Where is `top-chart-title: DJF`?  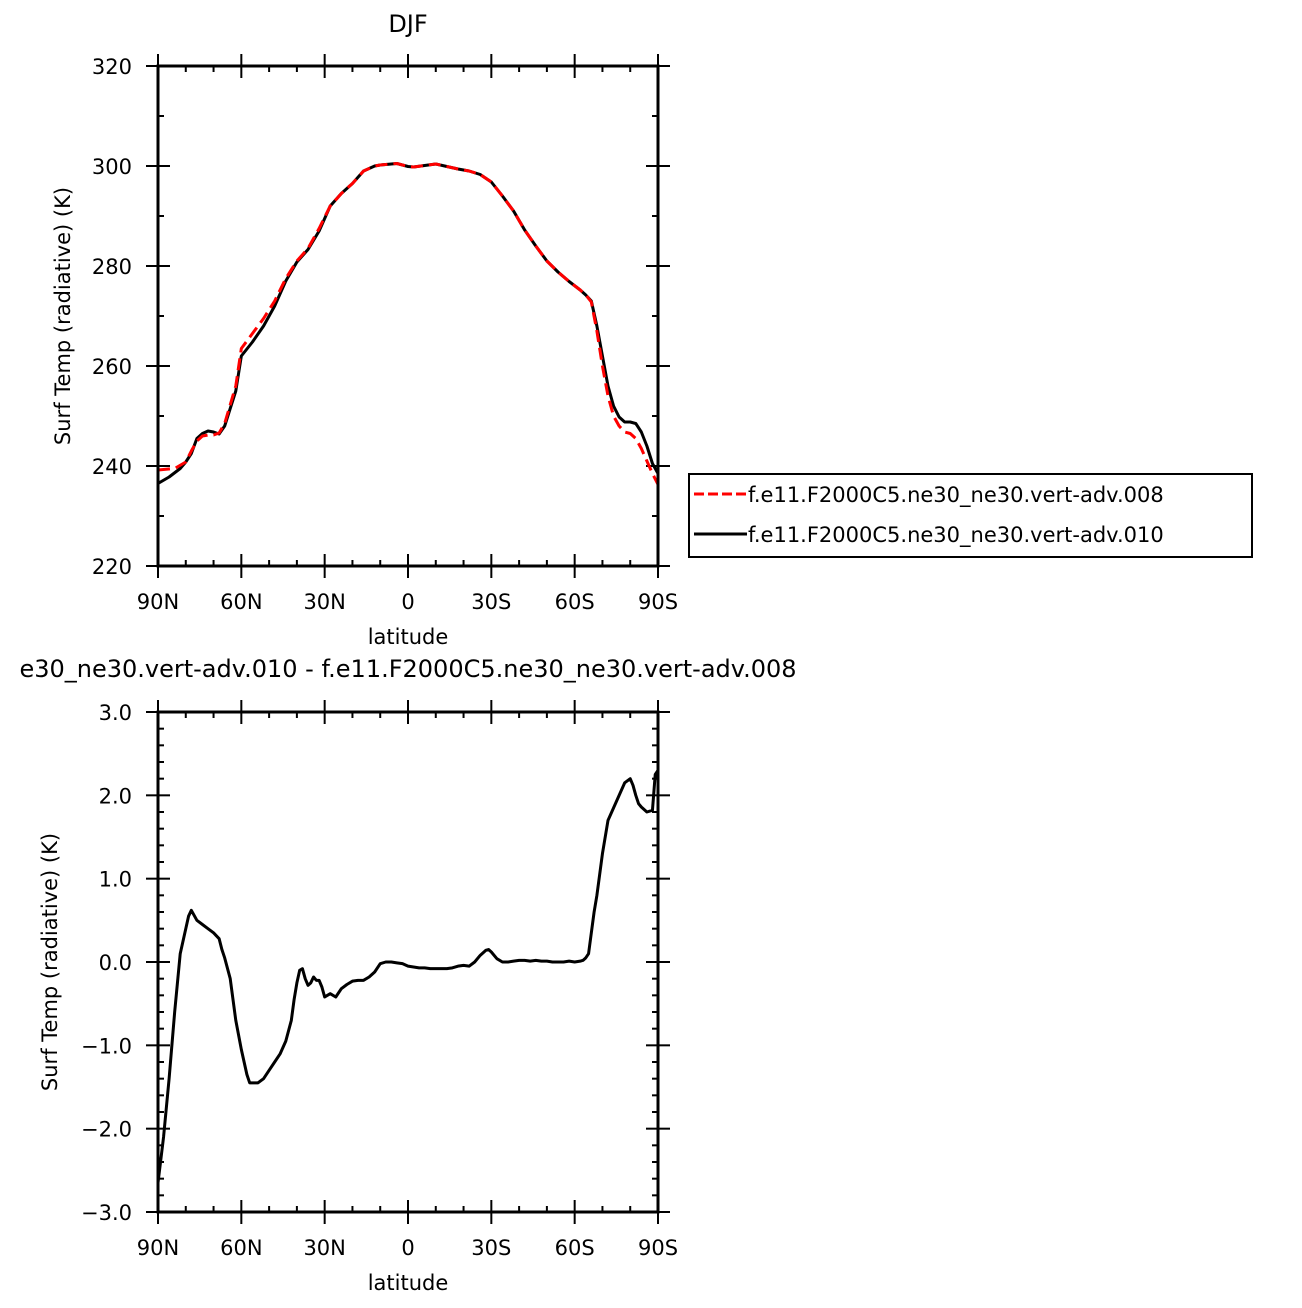 top-chart-title: DJF is located at coordinates (407, 24).